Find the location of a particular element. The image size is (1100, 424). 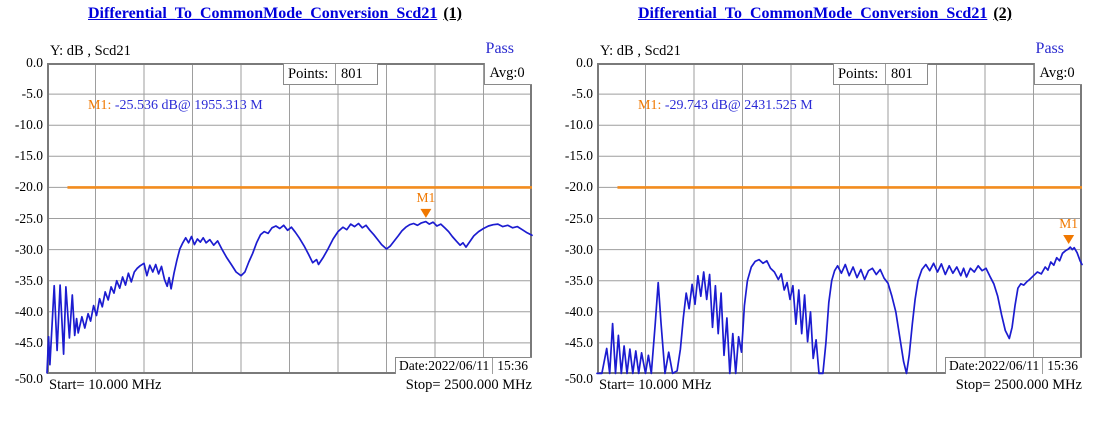

chart-title-index: (2) is located at coordinates (1002, 13).